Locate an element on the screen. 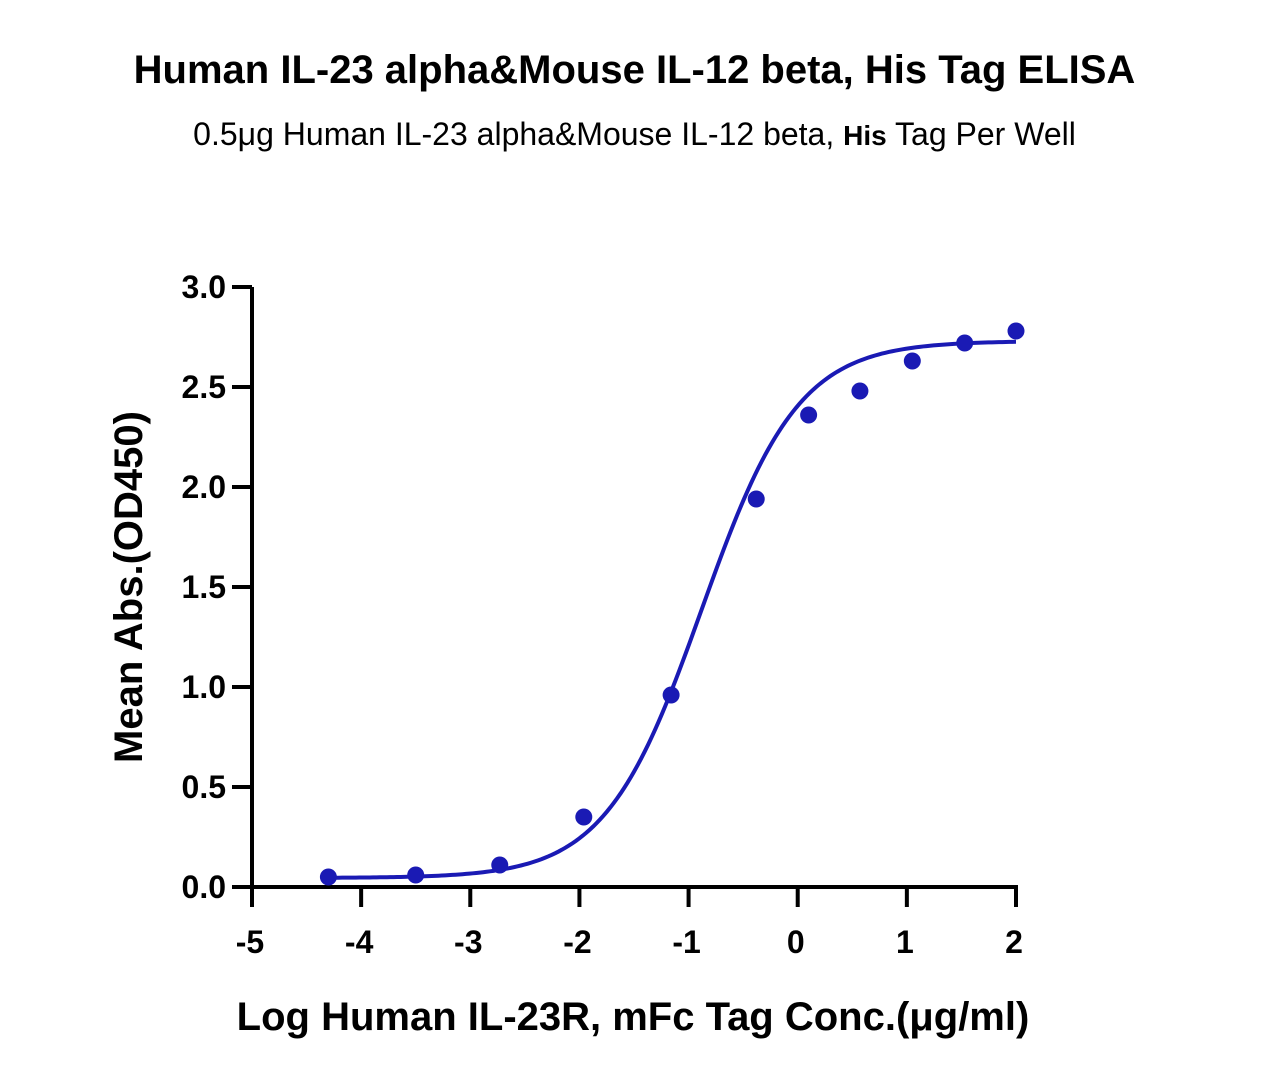 The image size is (1269, 1086). x-tick-label: -3 is located at coordinates (468, 942).